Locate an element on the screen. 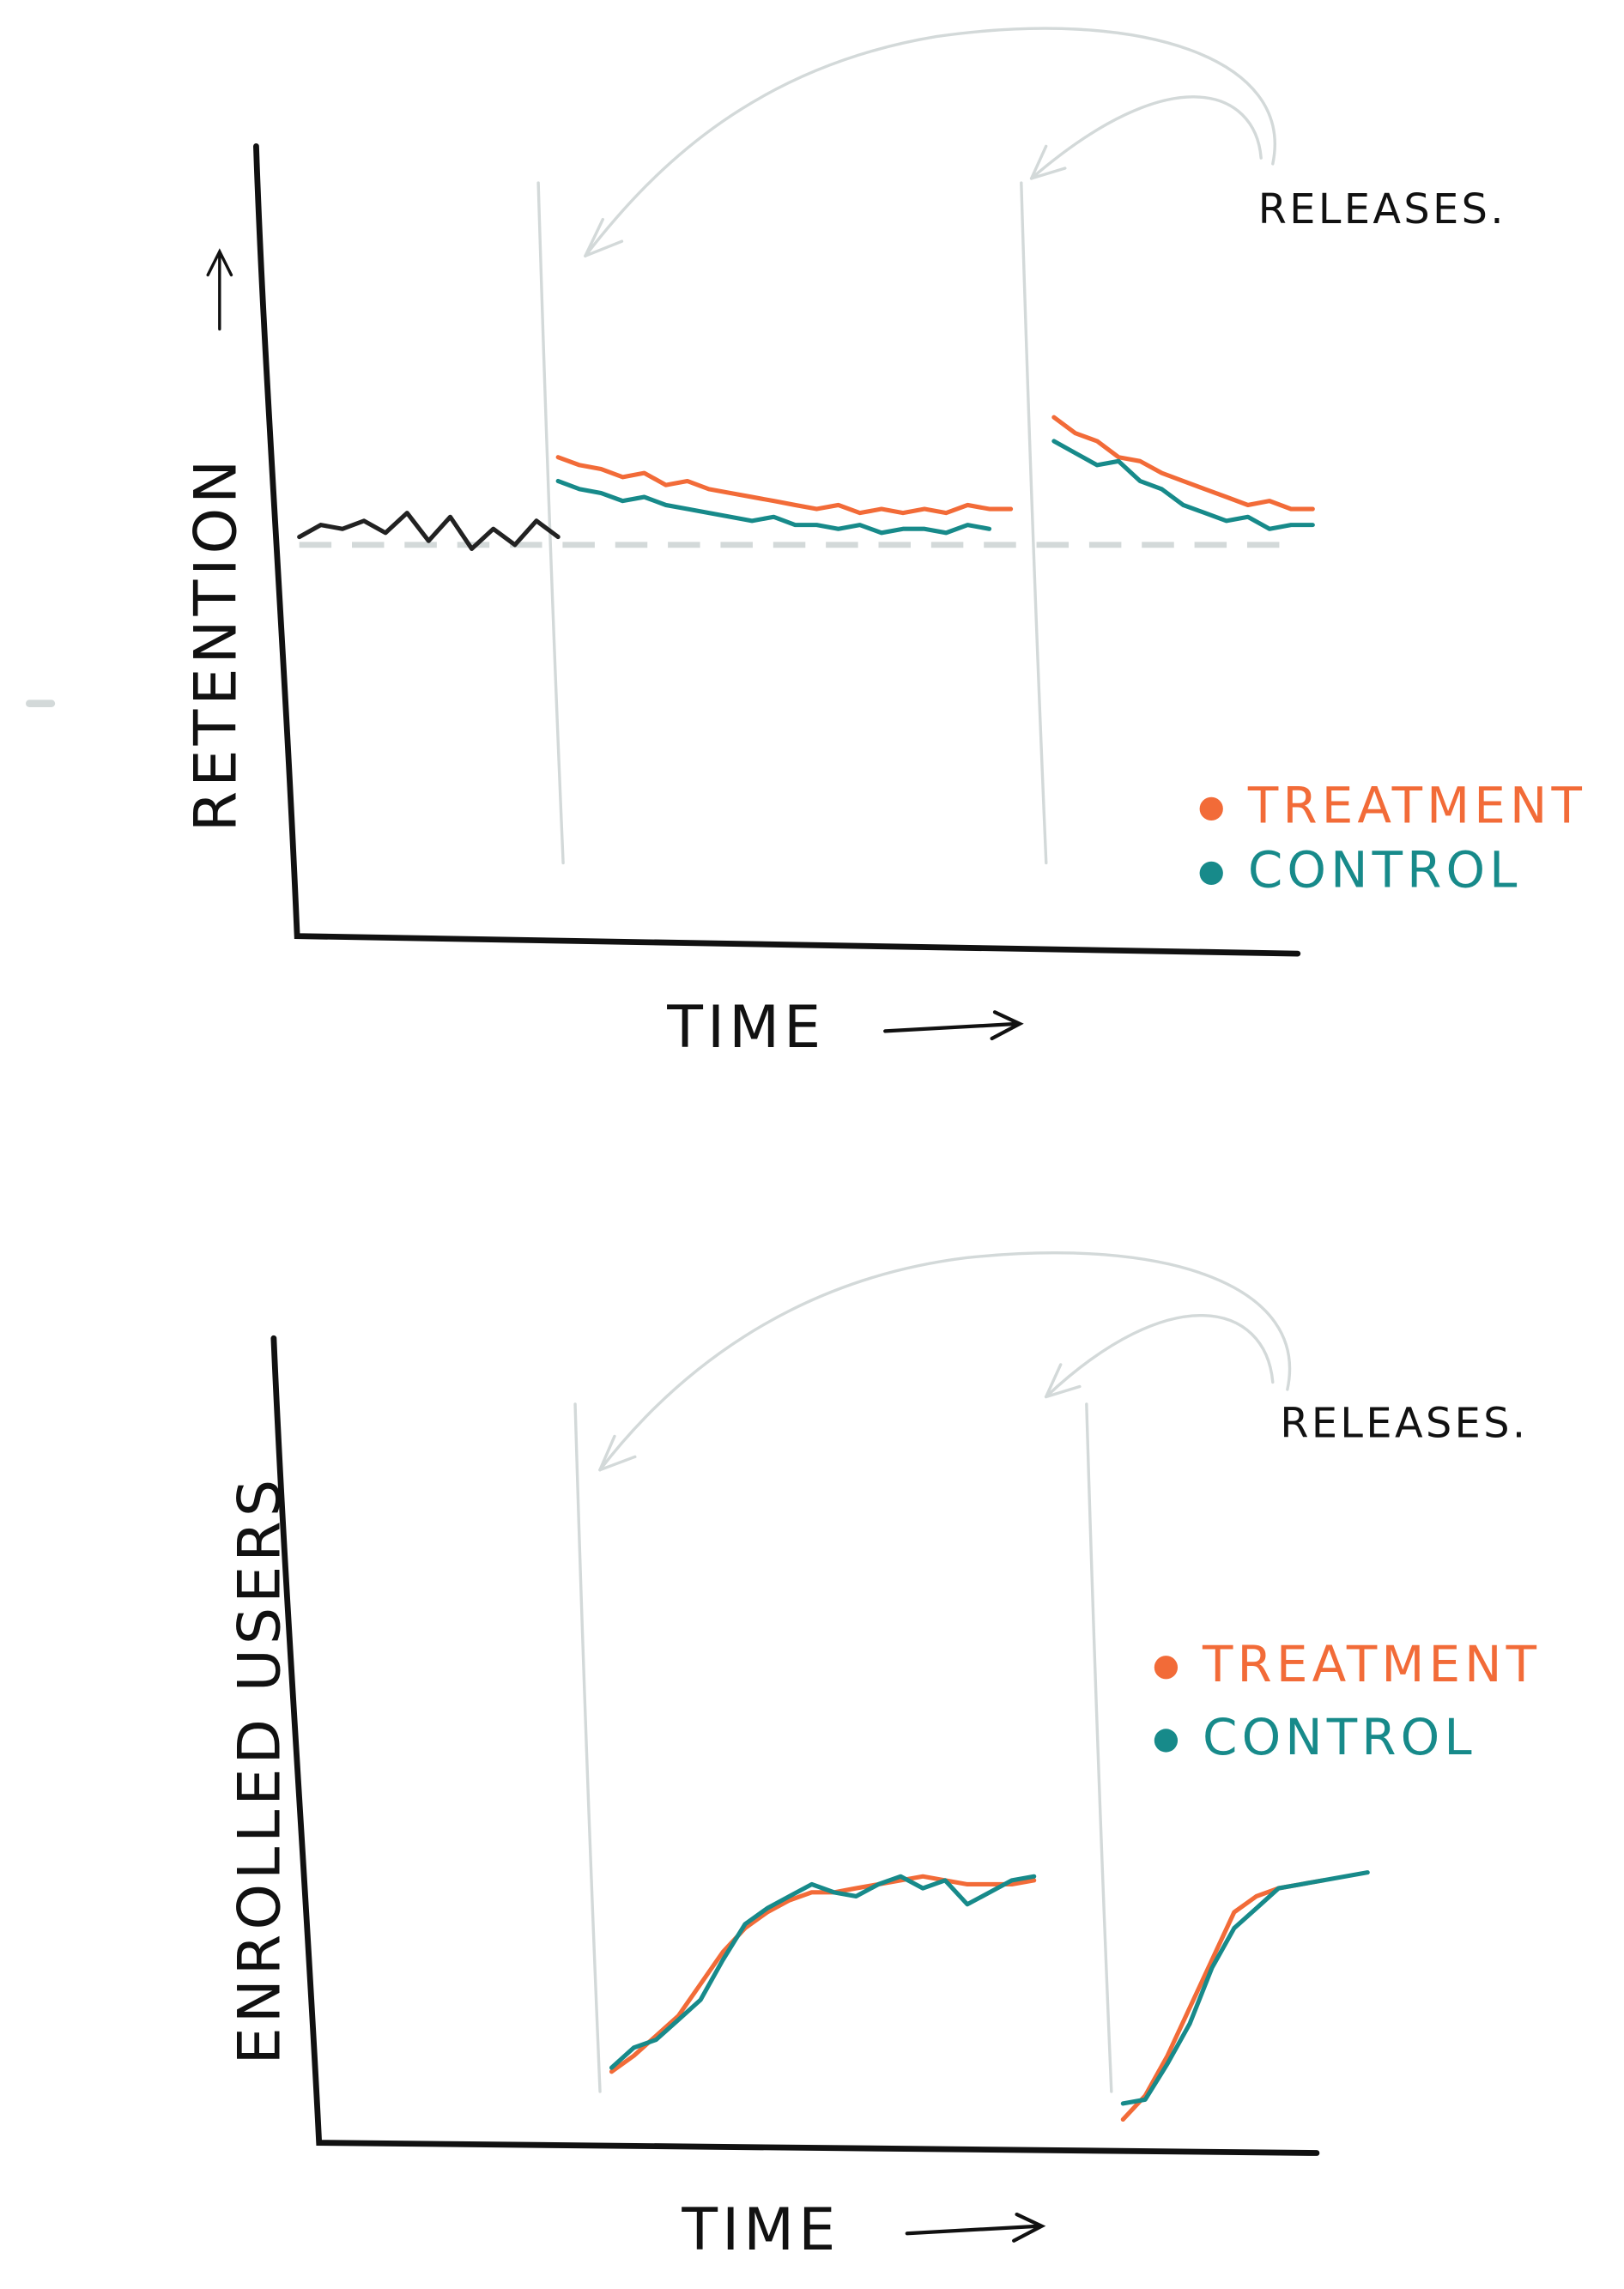 The image size is (1624, 2289). y-axis-label: ENROLLED USERS is located at coordinates (260, 1770).